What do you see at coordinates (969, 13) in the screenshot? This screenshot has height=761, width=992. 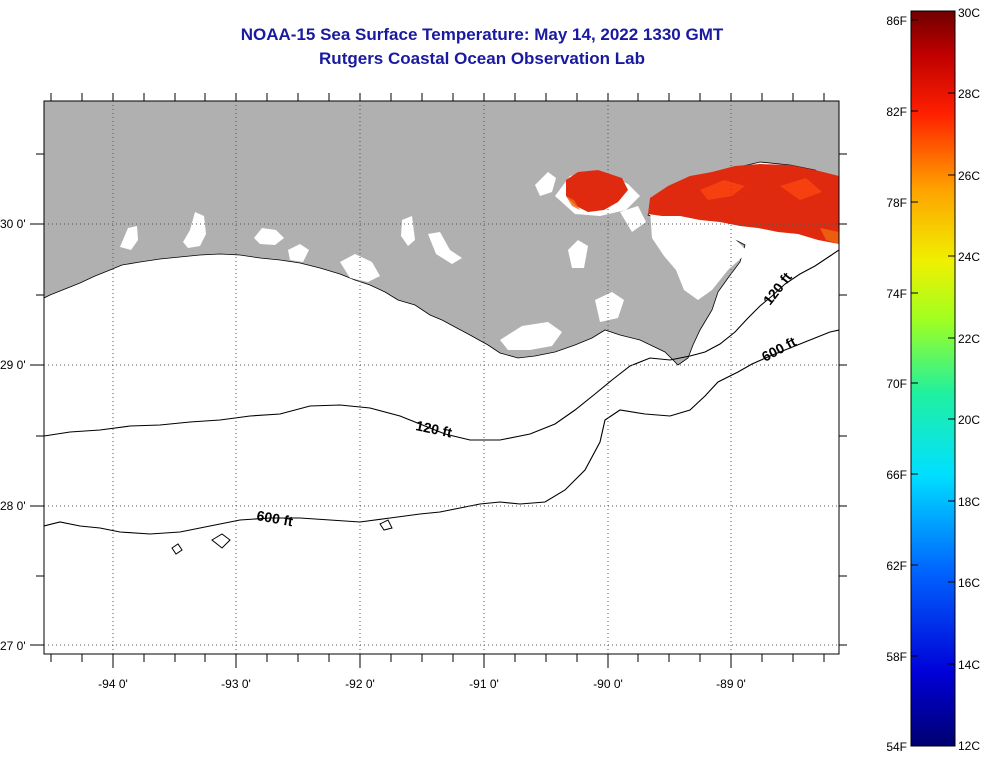 I see `cb-c-30: 30C` at bounding box center [969, 13].